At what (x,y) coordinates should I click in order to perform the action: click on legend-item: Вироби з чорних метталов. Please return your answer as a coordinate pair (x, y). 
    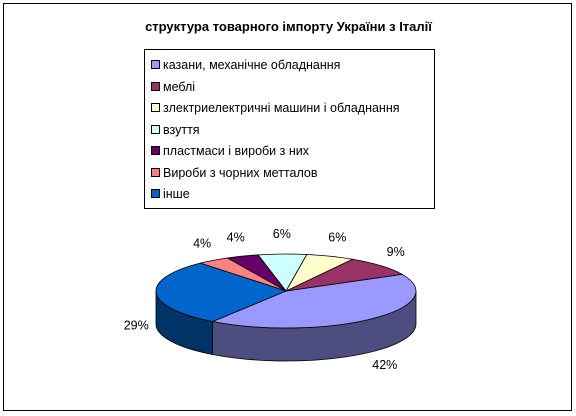
    Looking at the image, I should click on (234, 173).